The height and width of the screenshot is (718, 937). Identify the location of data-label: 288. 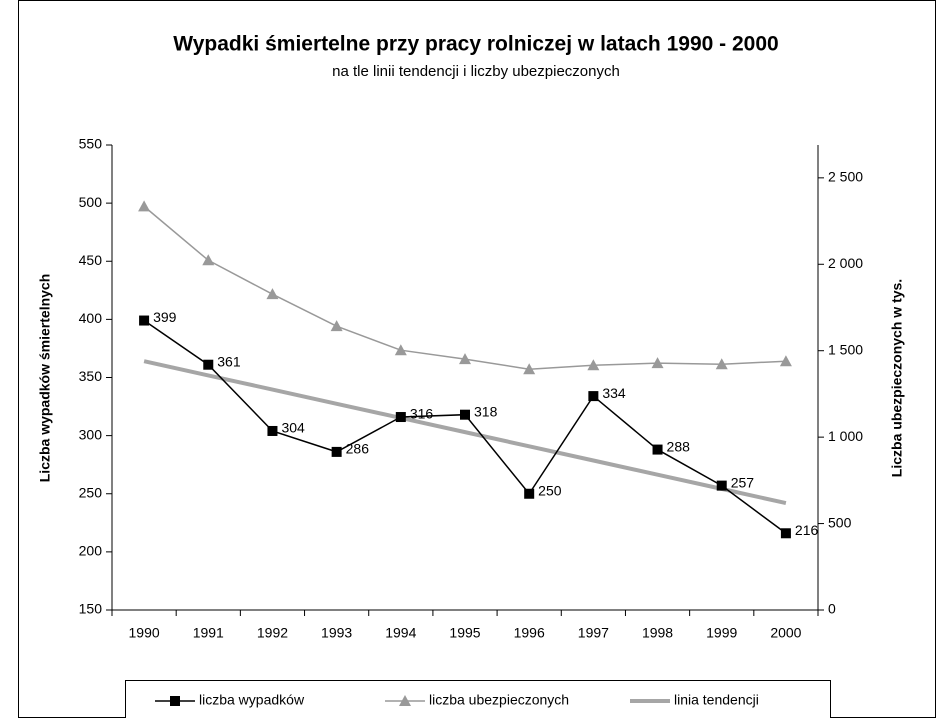
(679, 446).